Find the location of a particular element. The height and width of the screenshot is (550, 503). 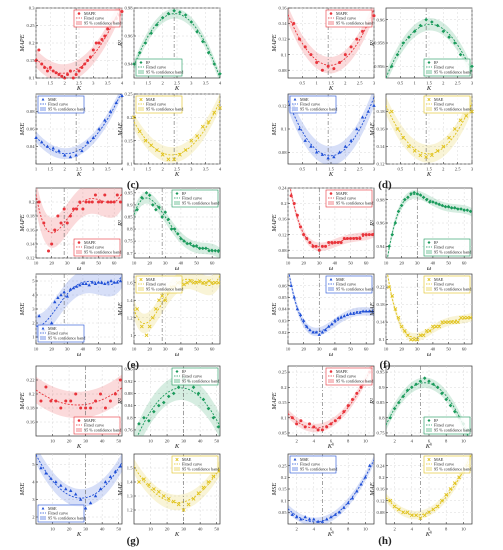

x-tick-label: 20 is located at coordinates (401, 349).